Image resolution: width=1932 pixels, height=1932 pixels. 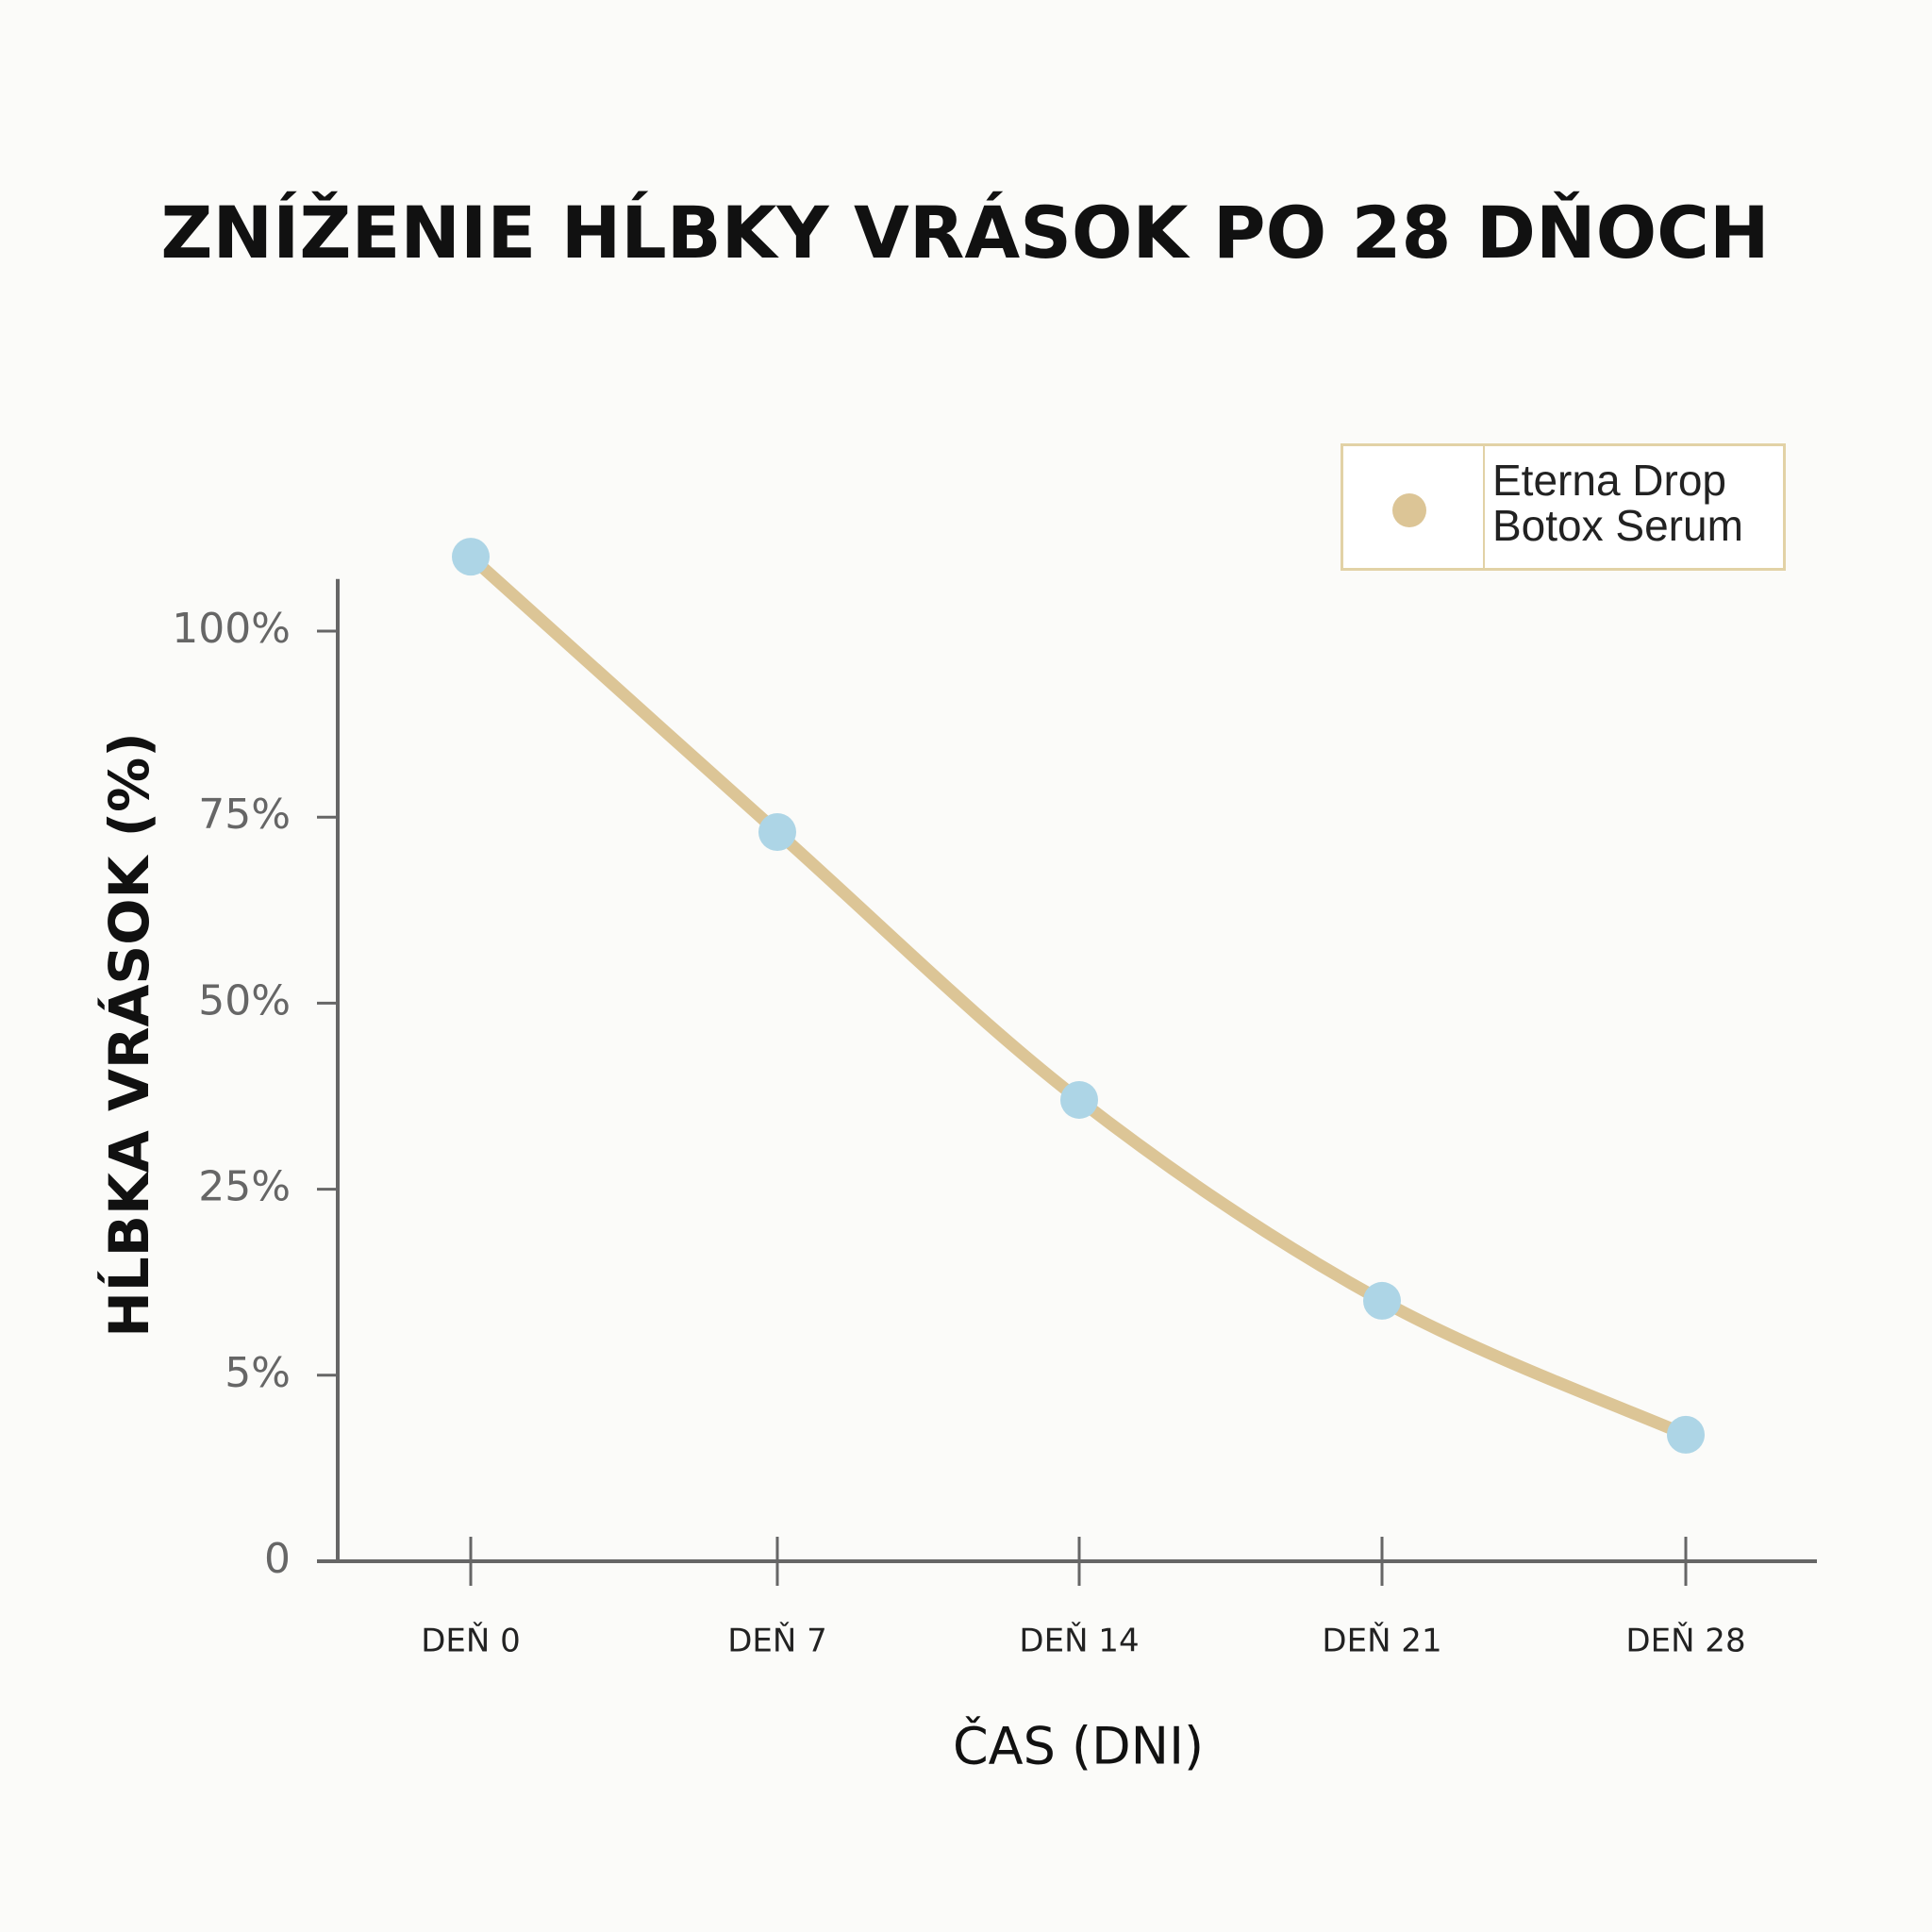 What do you see at coordinates (1685, 1641) in the screenshot?
I see `x-tick-label: DEŇ 28` at bounding box center [1685, 1641].